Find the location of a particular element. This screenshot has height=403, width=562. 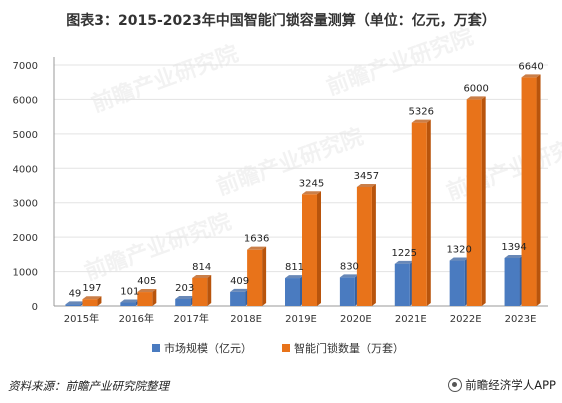

x-tick-label: 2022E is located at coordinates (466, 319).